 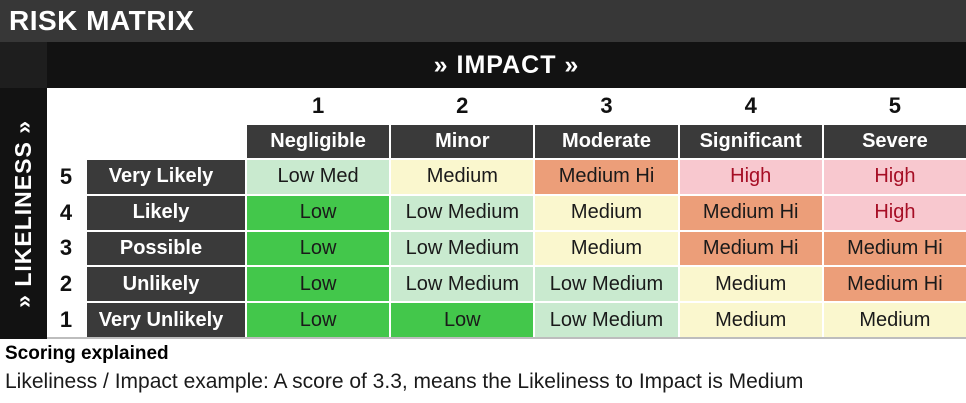 I want to click on likeliness-scale-3: 3, so click(x=66, y=248).